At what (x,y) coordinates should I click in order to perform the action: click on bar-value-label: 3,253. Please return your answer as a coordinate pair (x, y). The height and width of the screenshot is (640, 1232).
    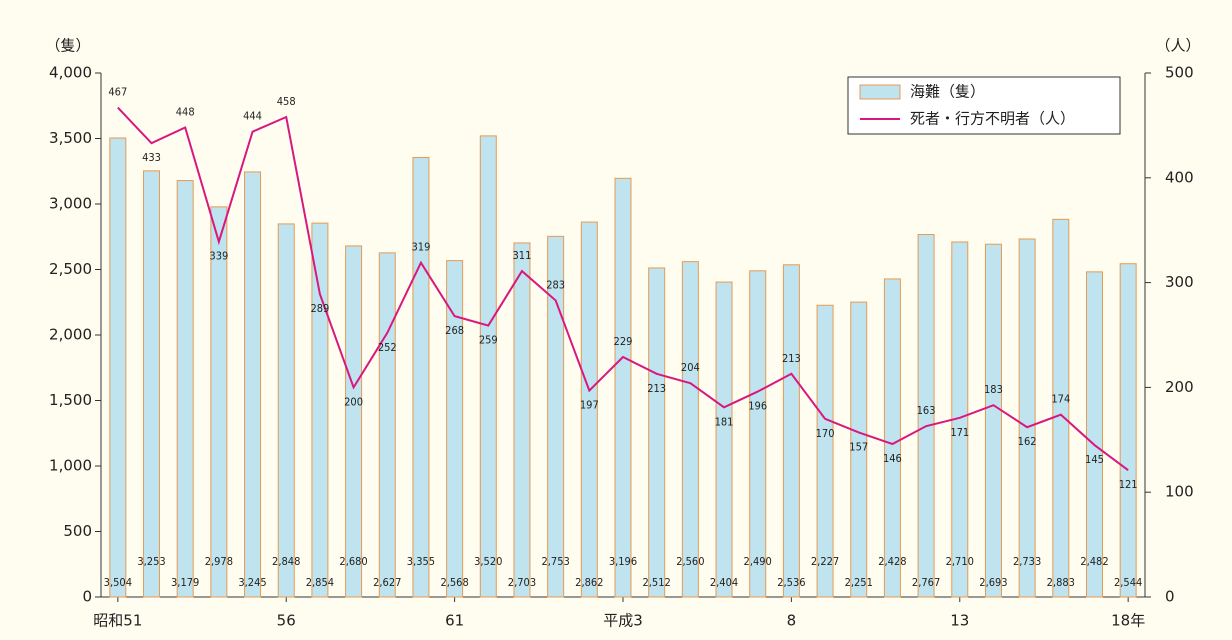
    Looking at the image, I should click on (151, 561).